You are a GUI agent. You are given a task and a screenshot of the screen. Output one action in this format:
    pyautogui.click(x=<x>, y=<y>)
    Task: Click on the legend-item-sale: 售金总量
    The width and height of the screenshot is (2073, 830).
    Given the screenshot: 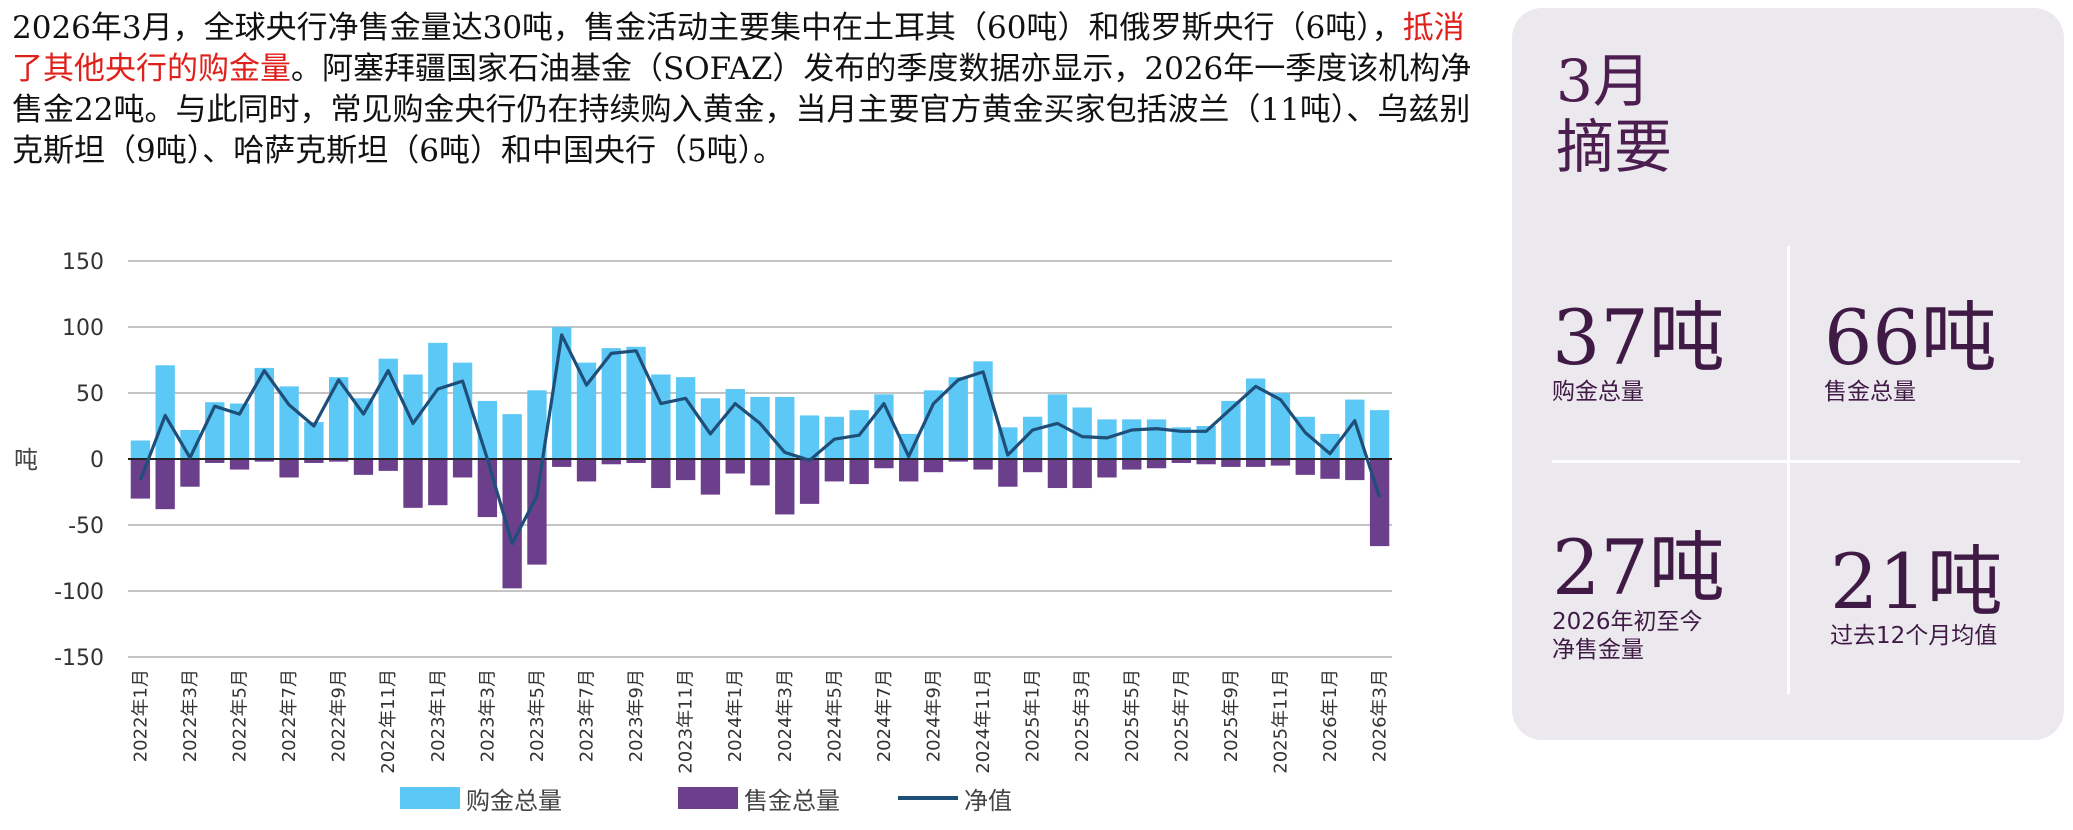 What is the action you would take?
    pyautogui.click(x=759, y=798)
    